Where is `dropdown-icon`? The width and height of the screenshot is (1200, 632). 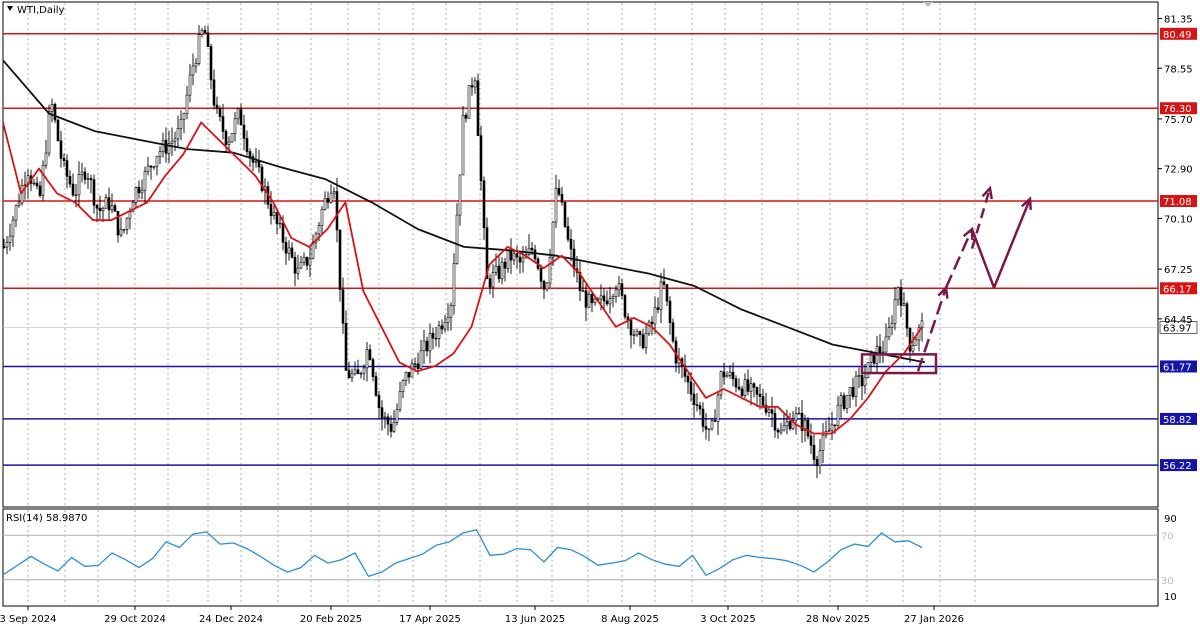
dropdown-icon is located at coordinates (10, 8).